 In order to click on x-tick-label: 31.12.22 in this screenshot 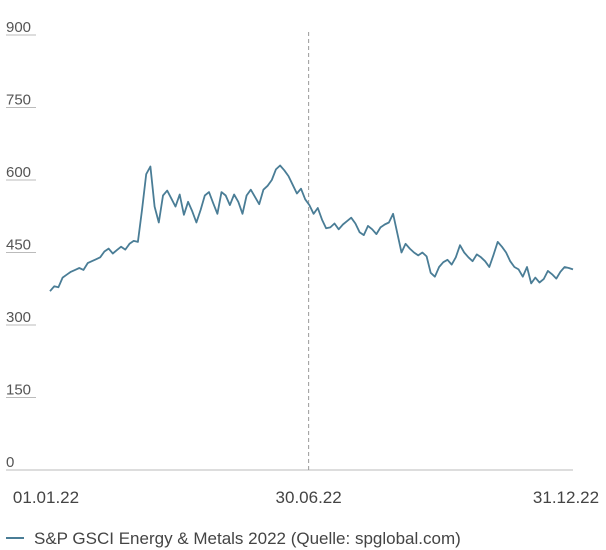, I will do `click(566, 497)`.